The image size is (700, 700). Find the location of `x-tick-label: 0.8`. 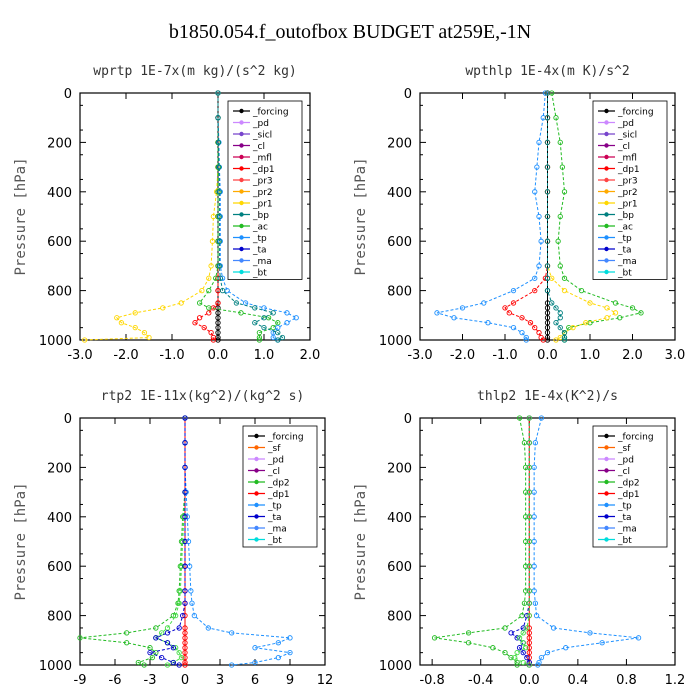

x-tick-label: 0.8 is located at coordinates (626, 680).